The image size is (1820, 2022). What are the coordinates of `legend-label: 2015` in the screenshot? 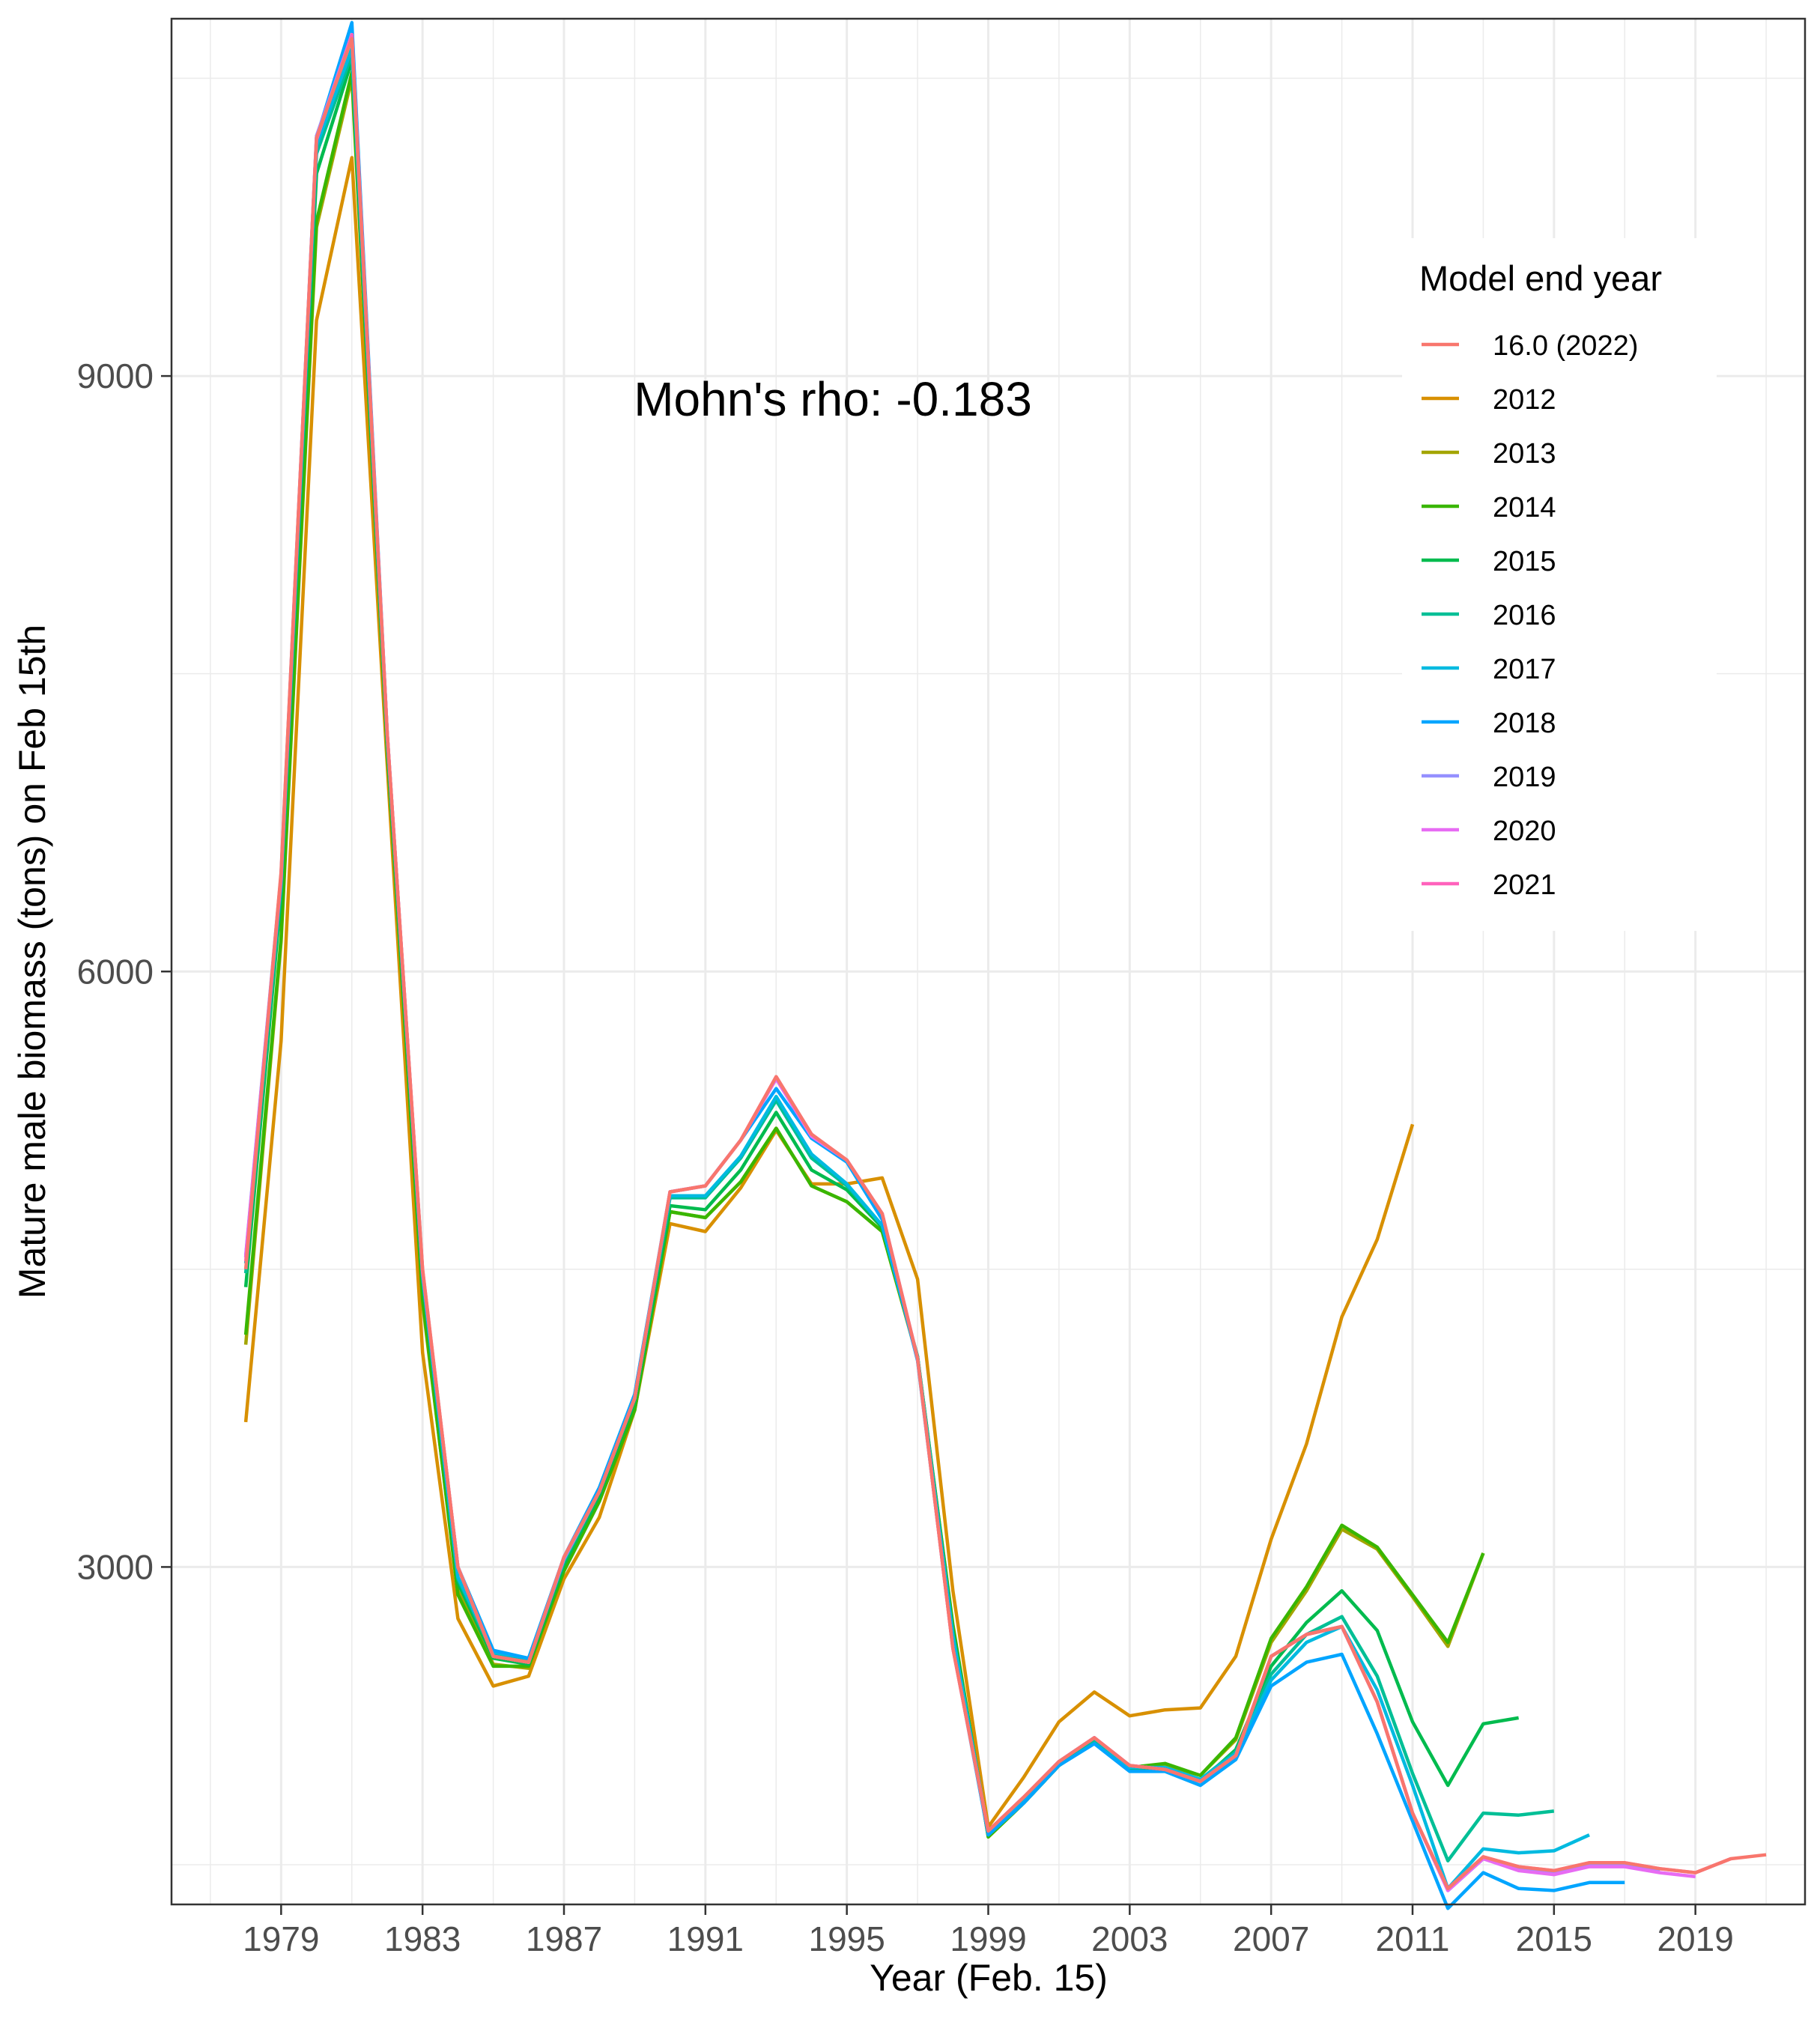 It's located at (1524, 561).